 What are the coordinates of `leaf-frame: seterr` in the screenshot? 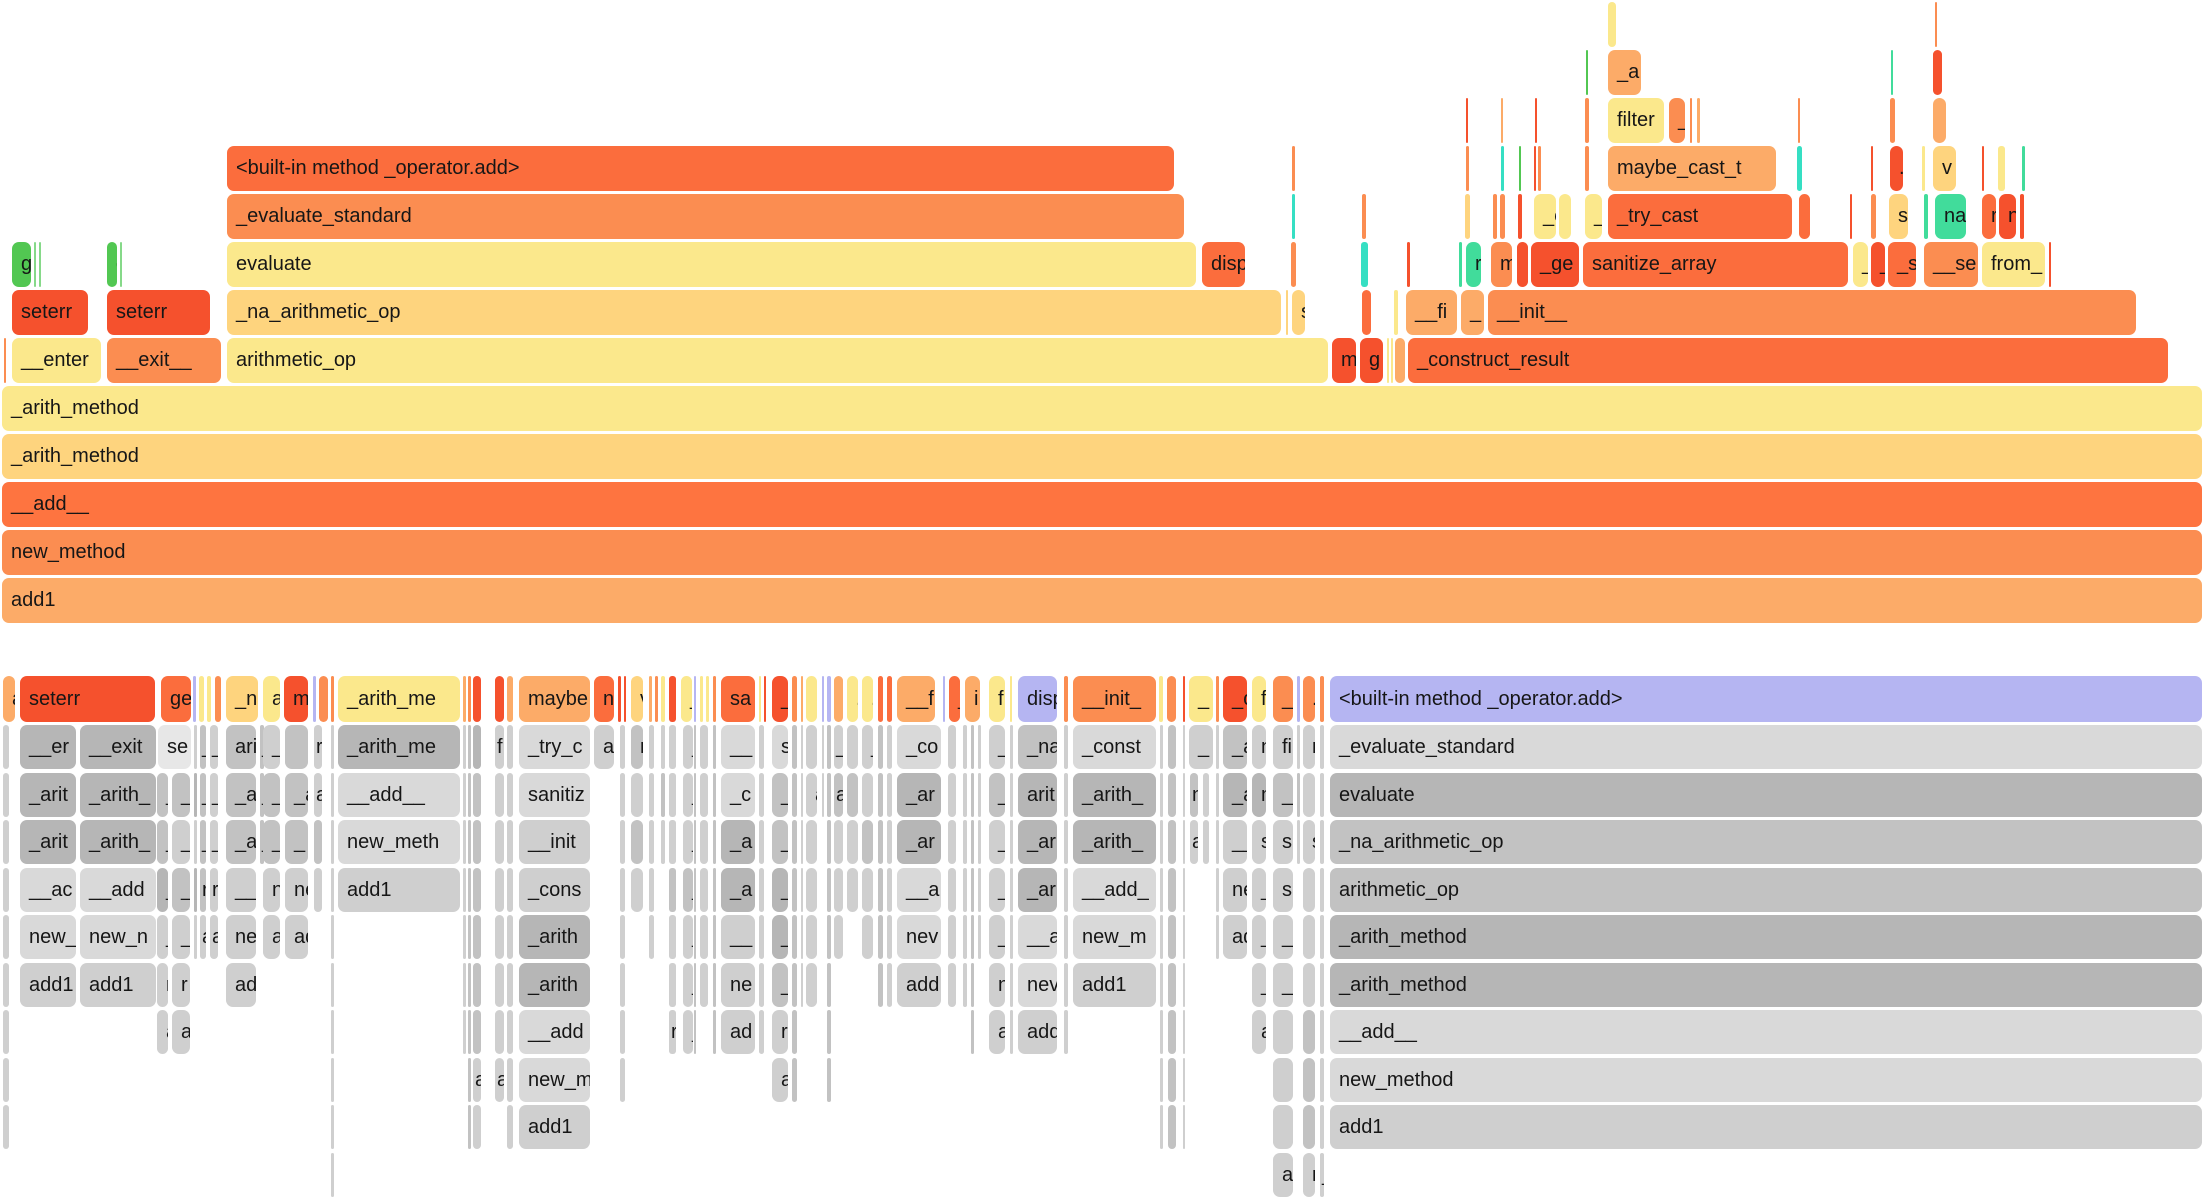 It's located at (87, 699).